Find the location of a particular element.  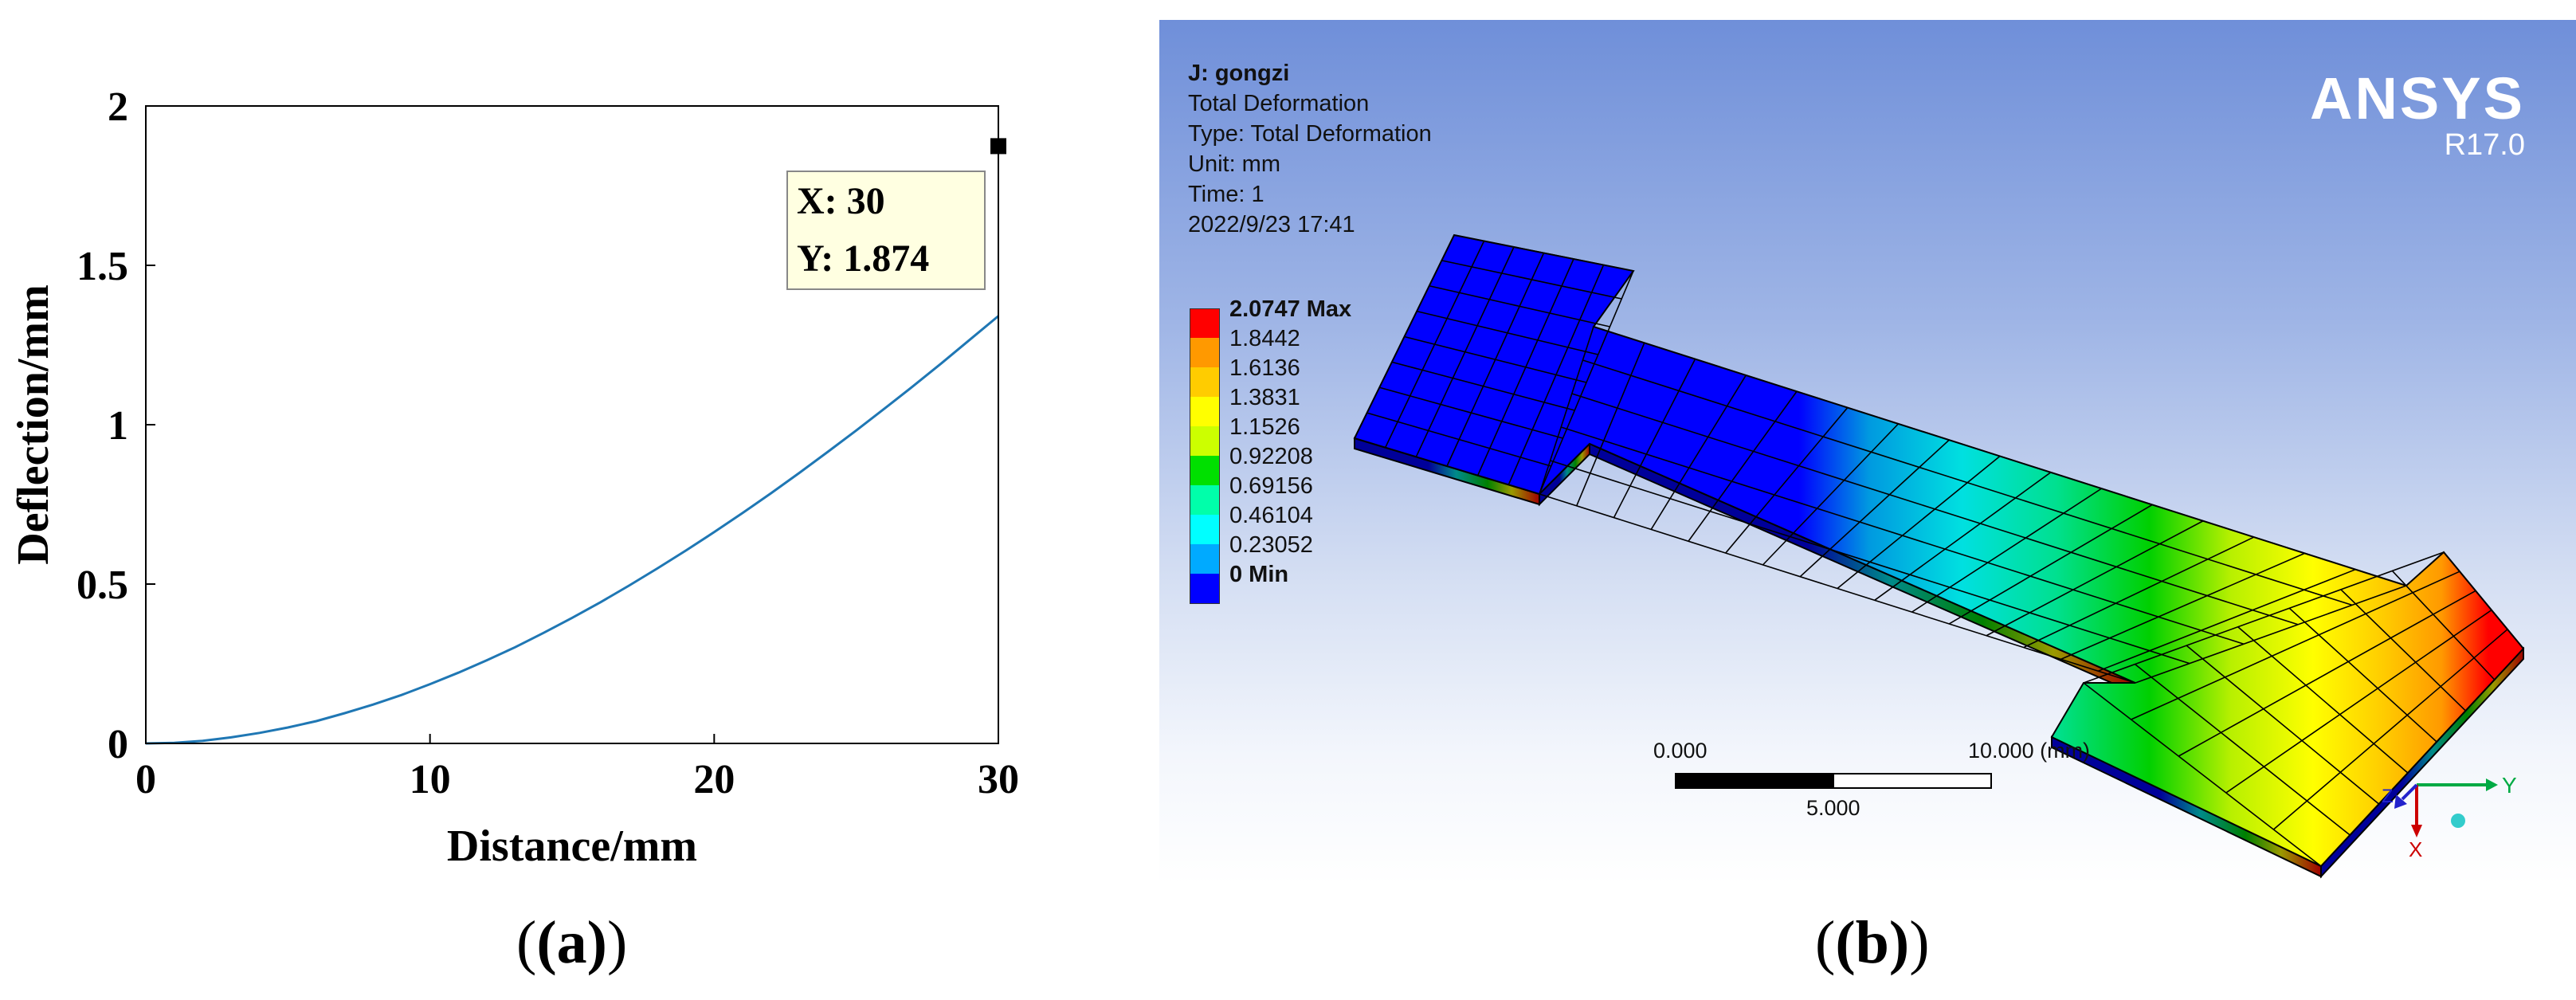

y-axis-label: Deflection/mm is located at coordinates (33, 424).